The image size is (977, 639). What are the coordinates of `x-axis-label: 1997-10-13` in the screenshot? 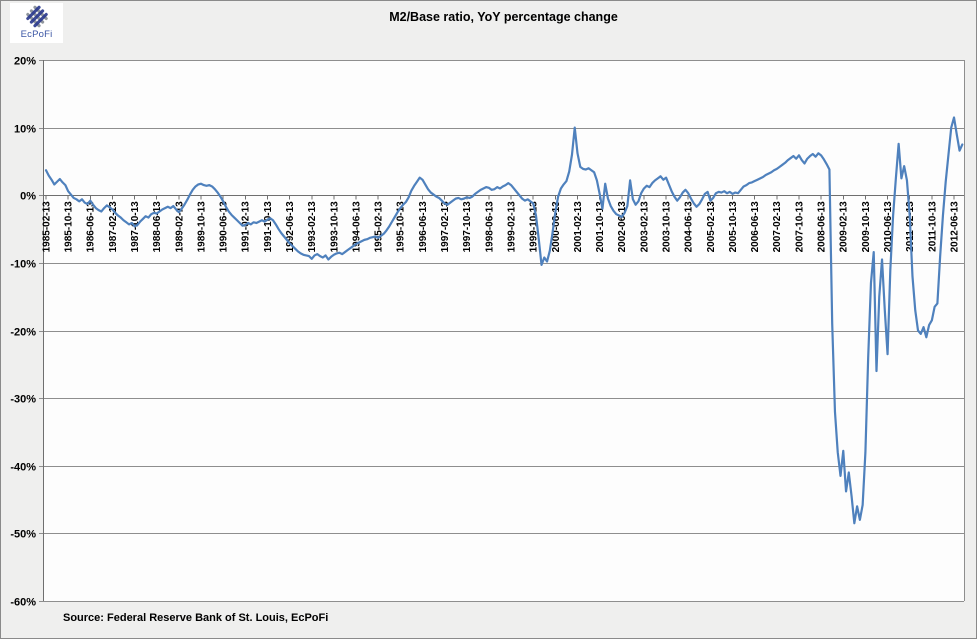 It's located at (467, 227).